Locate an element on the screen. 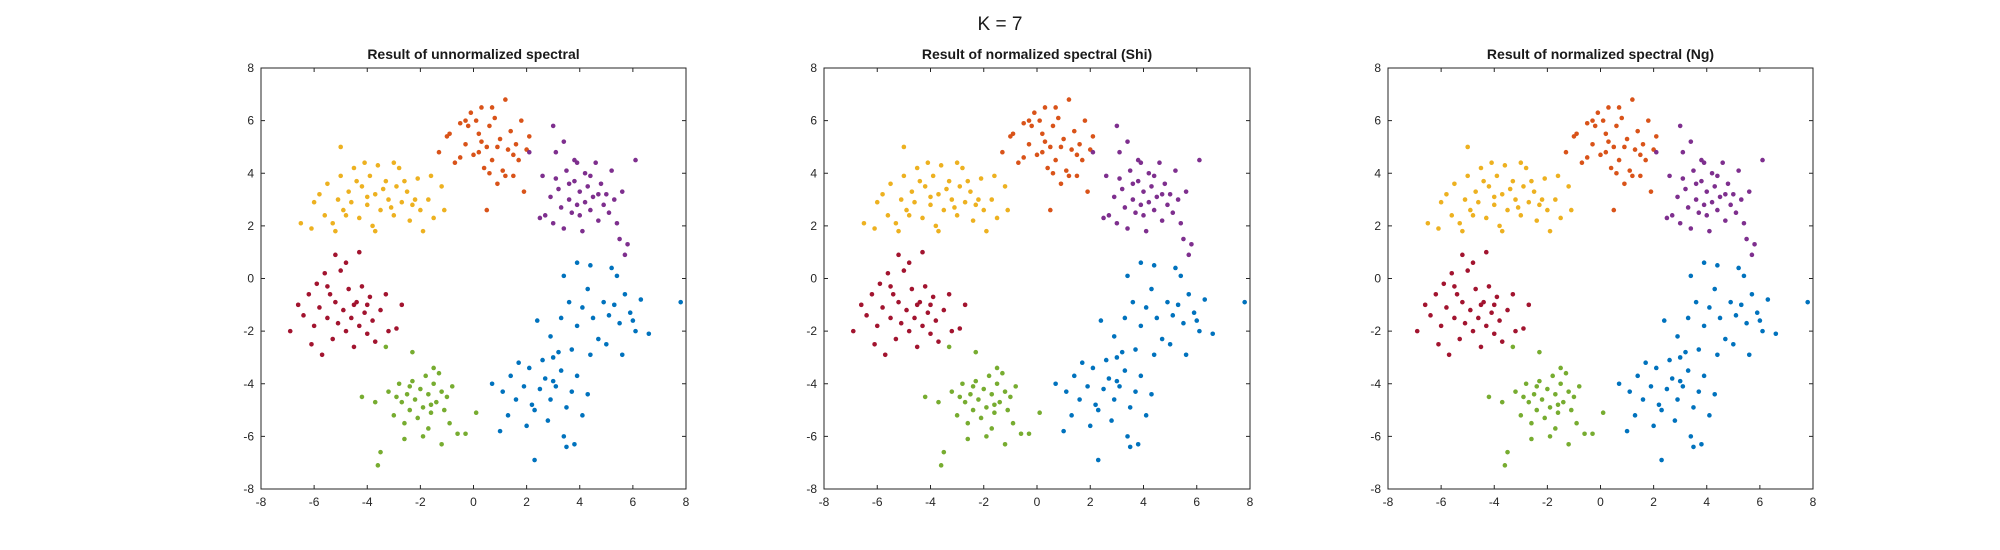 This screenshot has width=2000, height=550. y-tick-label: -6 is located at coordinates (811, 436).